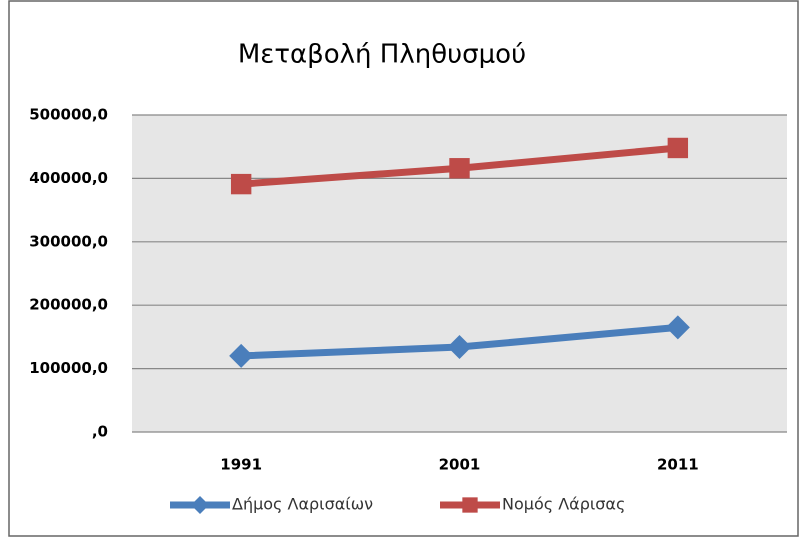  What do you see at coordinates (100, 432) in the screenshot?
I see `y-tick-label: ,0` at bounding box center [100, 432].